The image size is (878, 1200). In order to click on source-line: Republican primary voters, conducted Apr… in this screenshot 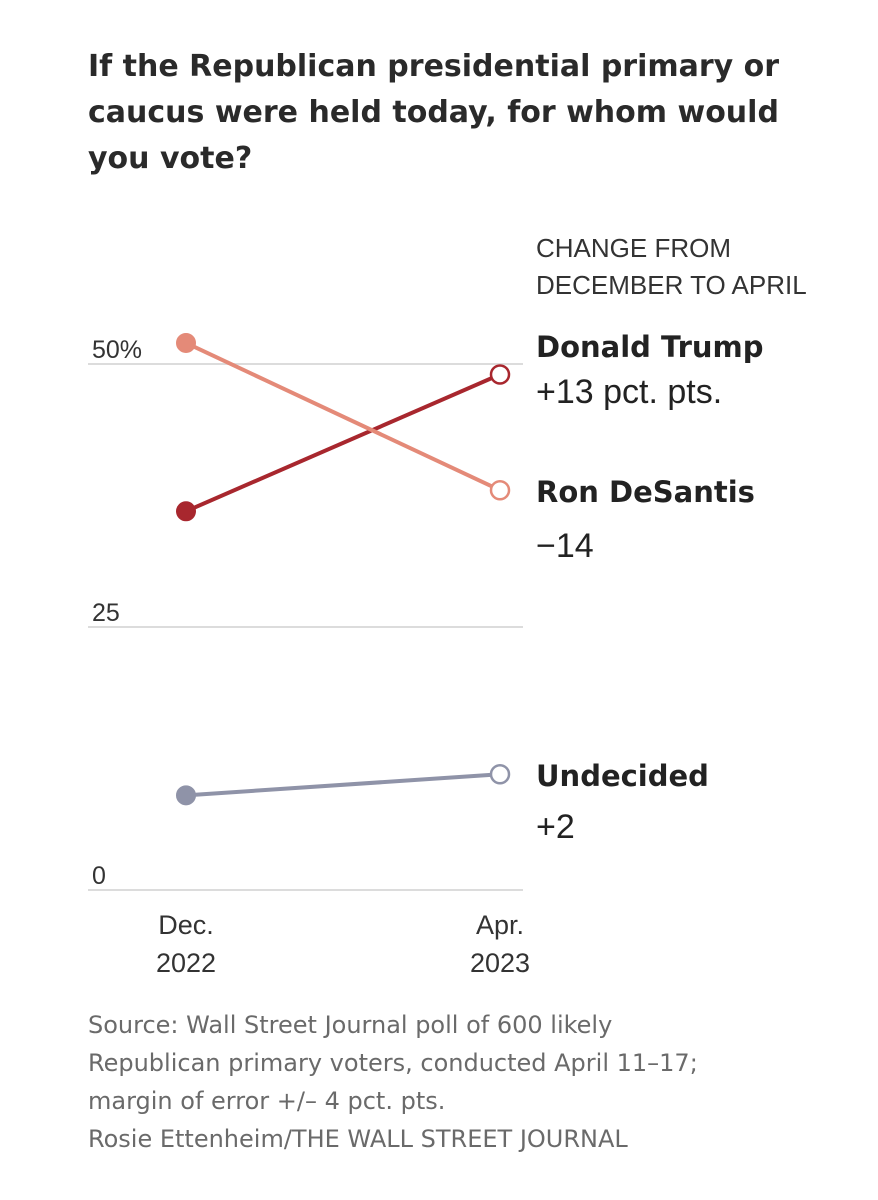, I will do `click(393, 1063)`.